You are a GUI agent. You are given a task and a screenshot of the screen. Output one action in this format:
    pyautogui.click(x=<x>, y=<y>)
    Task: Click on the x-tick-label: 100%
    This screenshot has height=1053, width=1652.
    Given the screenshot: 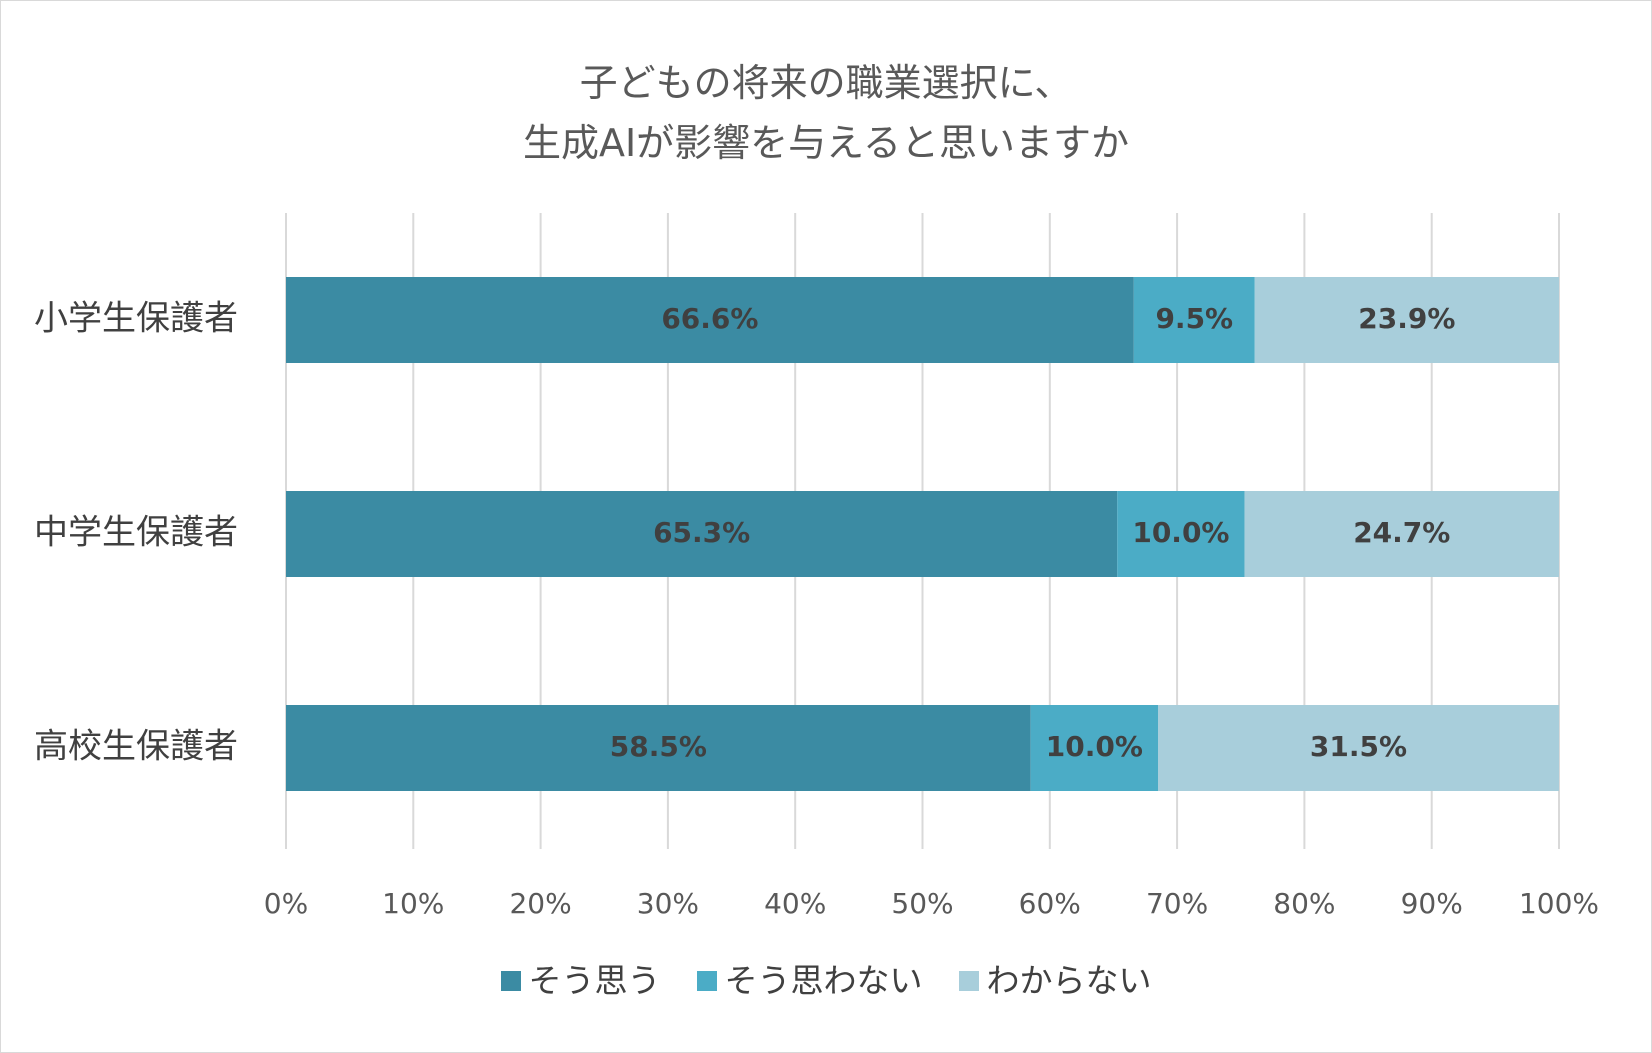 What is the action you would take?
    pyautogui.click(x=1559, y=903)
    